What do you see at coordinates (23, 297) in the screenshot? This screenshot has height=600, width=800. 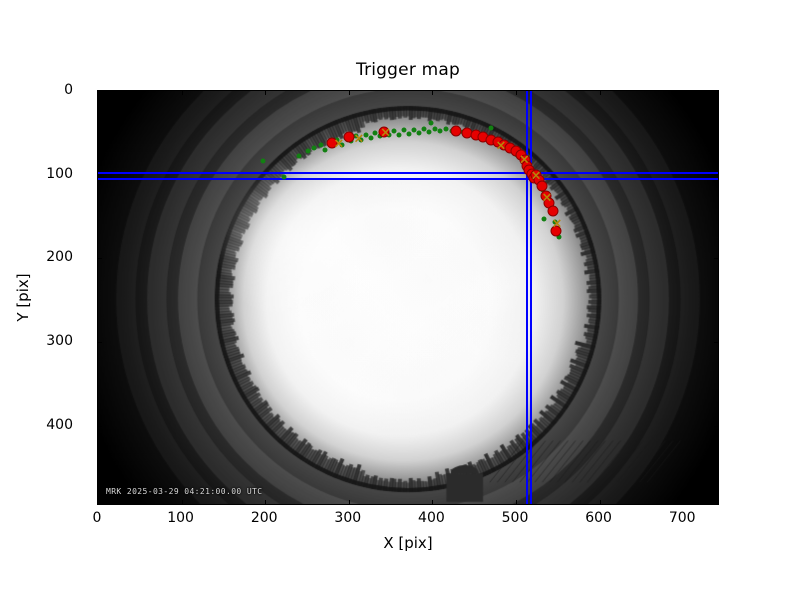 I see `y-axis-label: Y [pix]` at bounding box center [23, 297].